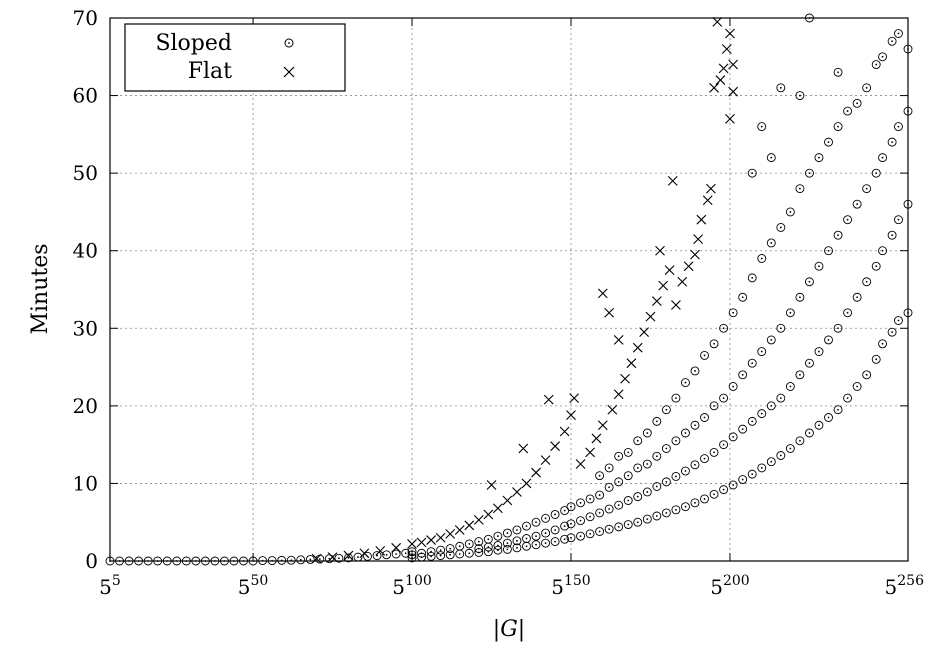 The height and width of the screenshot is (648, 930). I want to click on y-tick-label: 30, so click(85, 328).